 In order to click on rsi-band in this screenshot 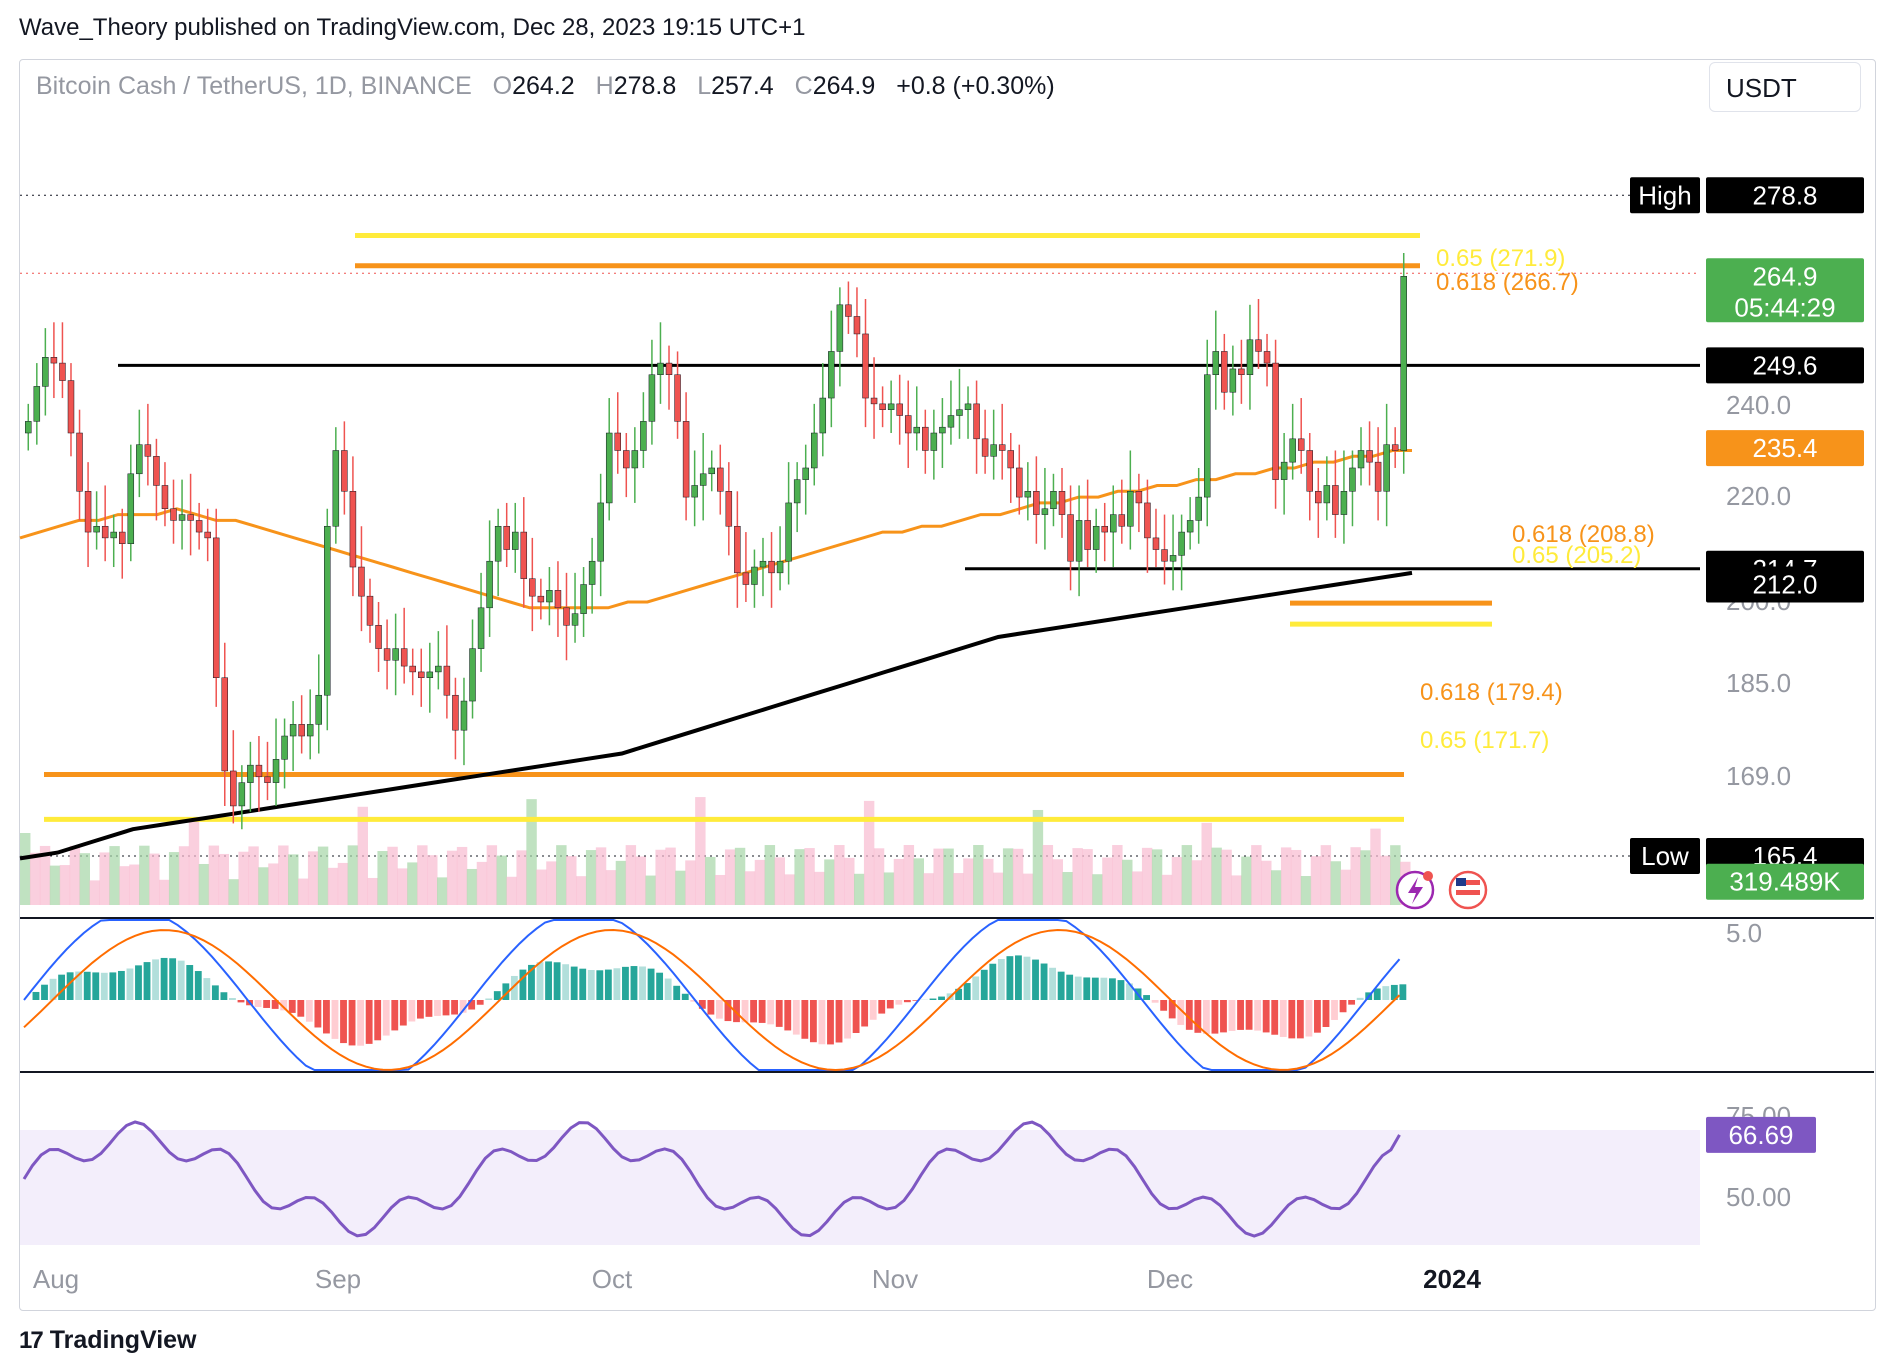, I will do `click(860, 1187)`.